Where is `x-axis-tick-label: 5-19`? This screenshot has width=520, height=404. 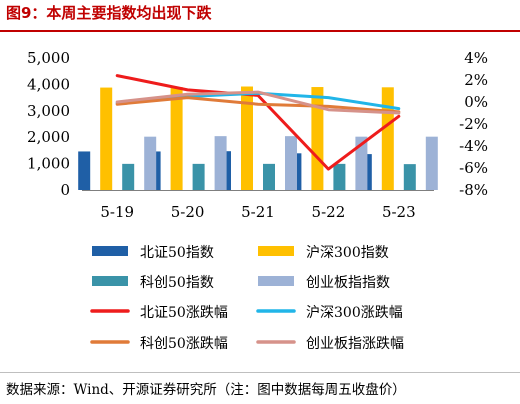 x-axis-tick-label: 5-19 is located at coordinates (117, 212).